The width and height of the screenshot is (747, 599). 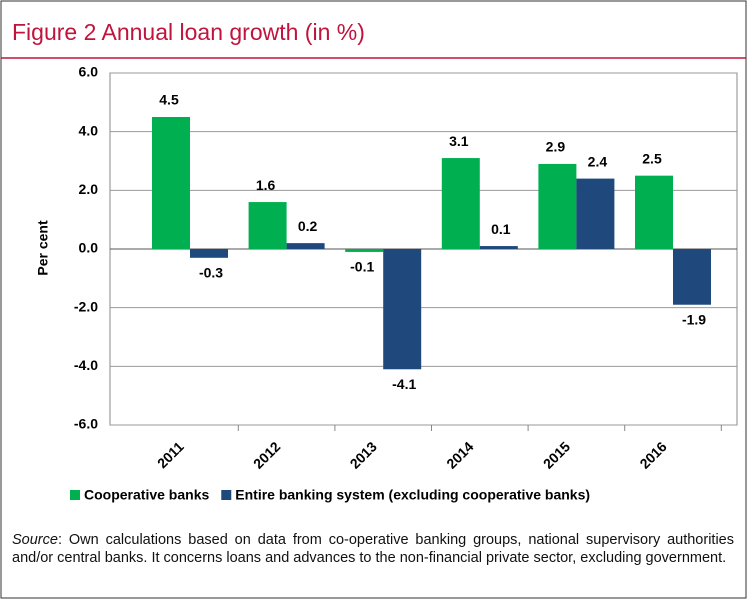 I want to click on y-tick-label: -6.0, so click(x=86, y=424).